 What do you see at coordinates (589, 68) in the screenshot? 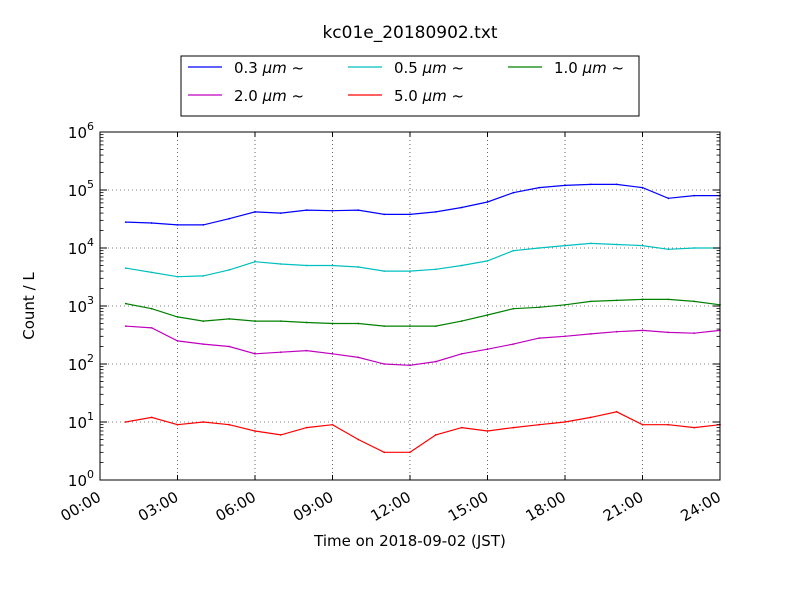
I see `legend-label-2: 1.0 μm ~` at bounding box center [589, 68].